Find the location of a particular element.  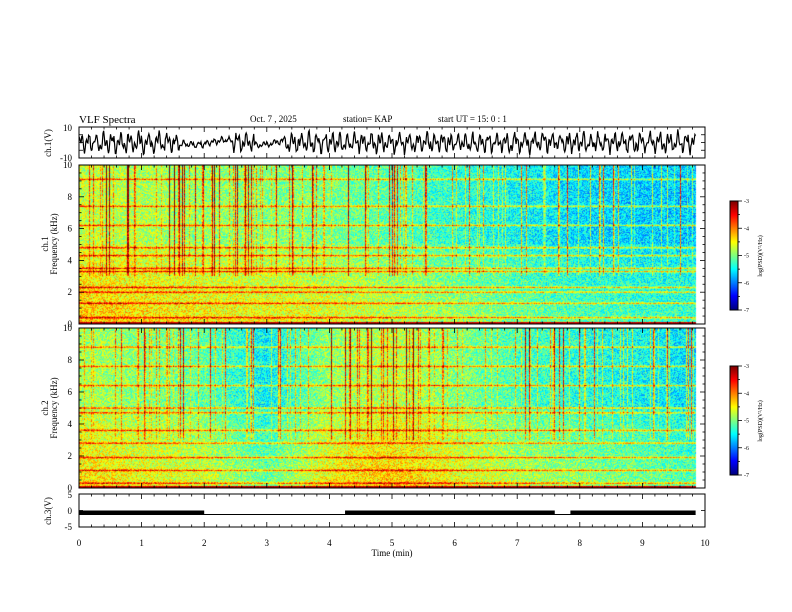

ch2-colorbar-label: log(PSD)(V²/Hz) is located at coordinates (760, 420).